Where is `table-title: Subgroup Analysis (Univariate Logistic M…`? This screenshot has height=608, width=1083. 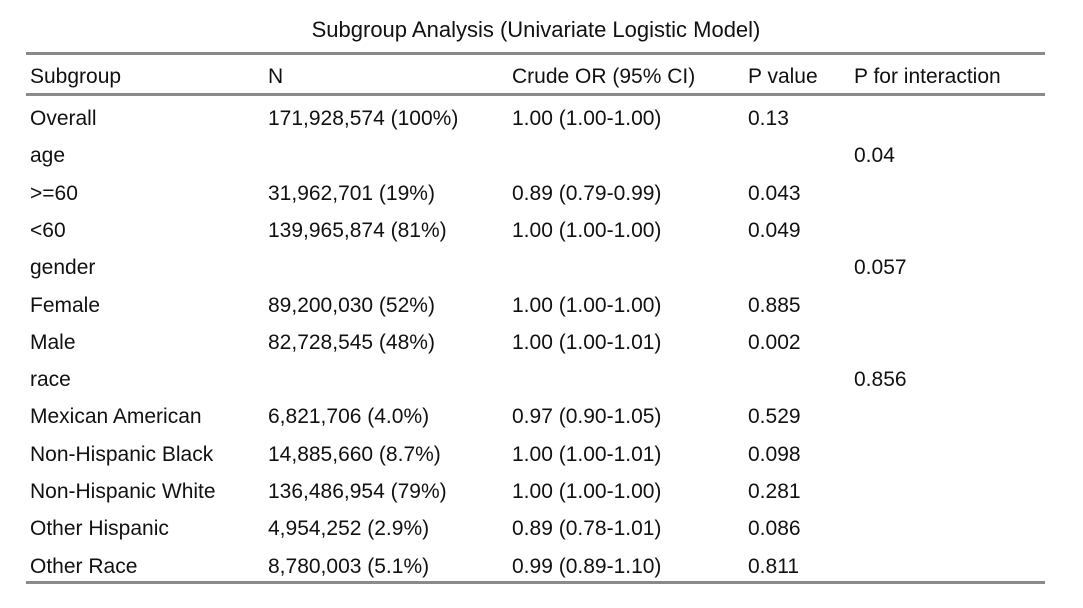 table-title: Subgroup Analysis (Univariate Logistic M… is located at coordinates (536, 29).